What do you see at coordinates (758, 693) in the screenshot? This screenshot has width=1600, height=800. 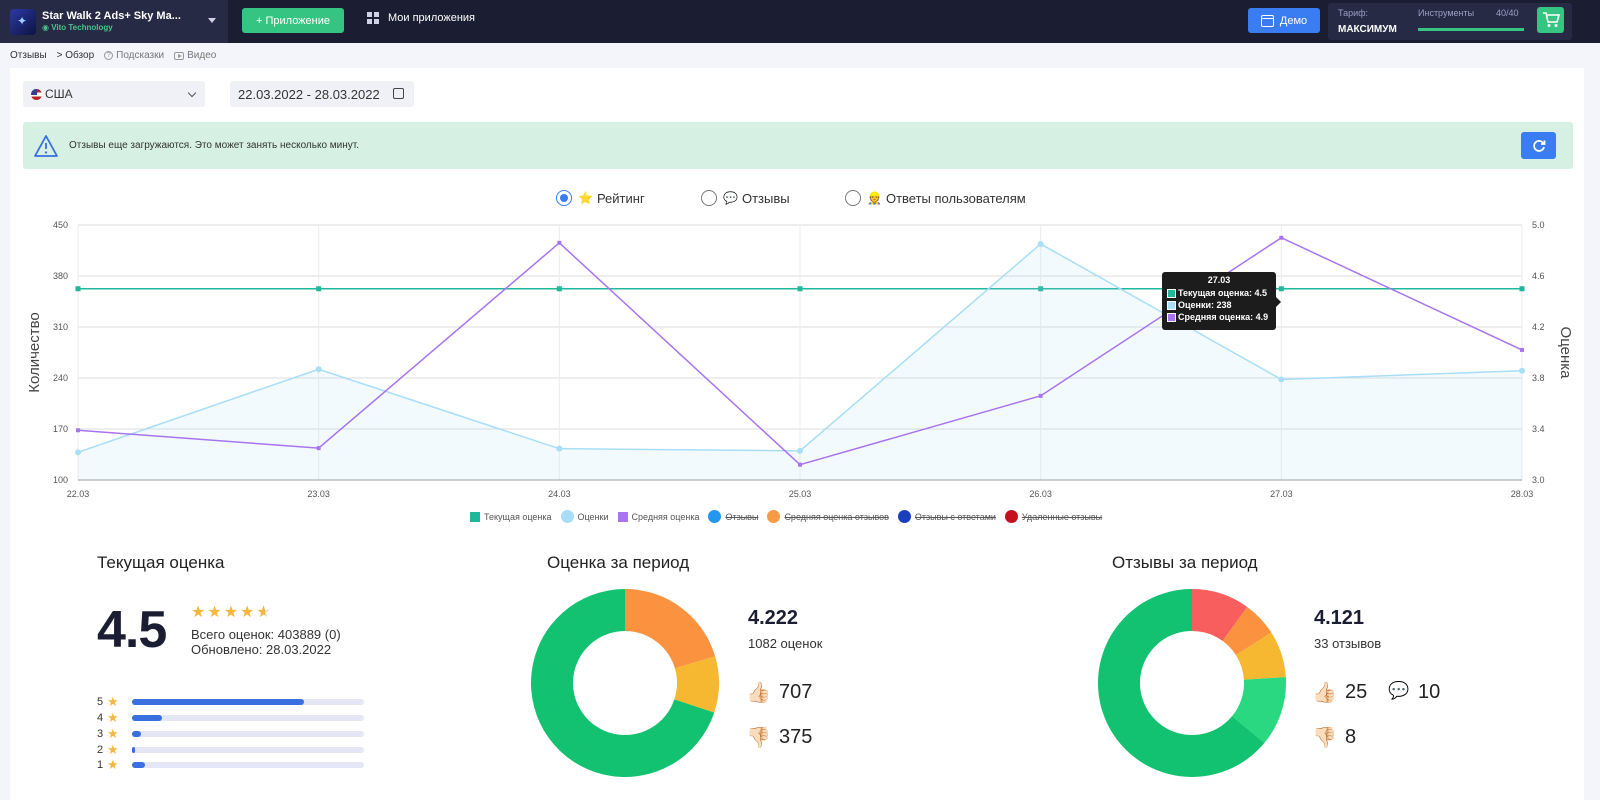 I see `thumbs-up-icon: 👍🏻` at bounding box center [758, 693].